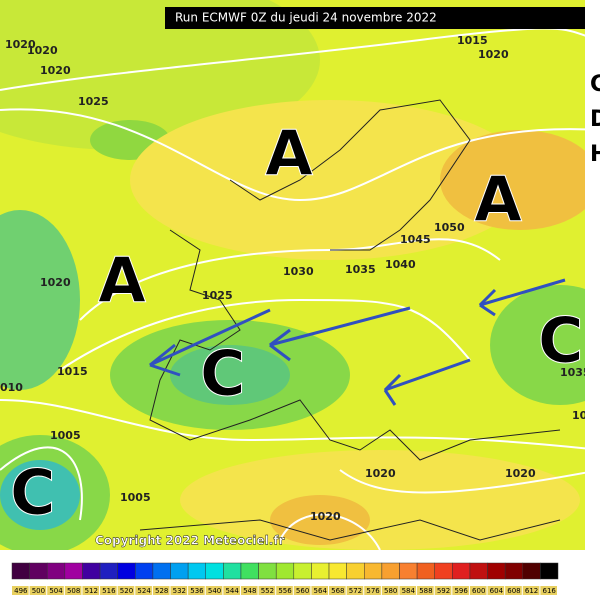 Image resolution: width=600 pixels, height=604 pixels. I want to click on legend-label: 508, so click(73, 591).